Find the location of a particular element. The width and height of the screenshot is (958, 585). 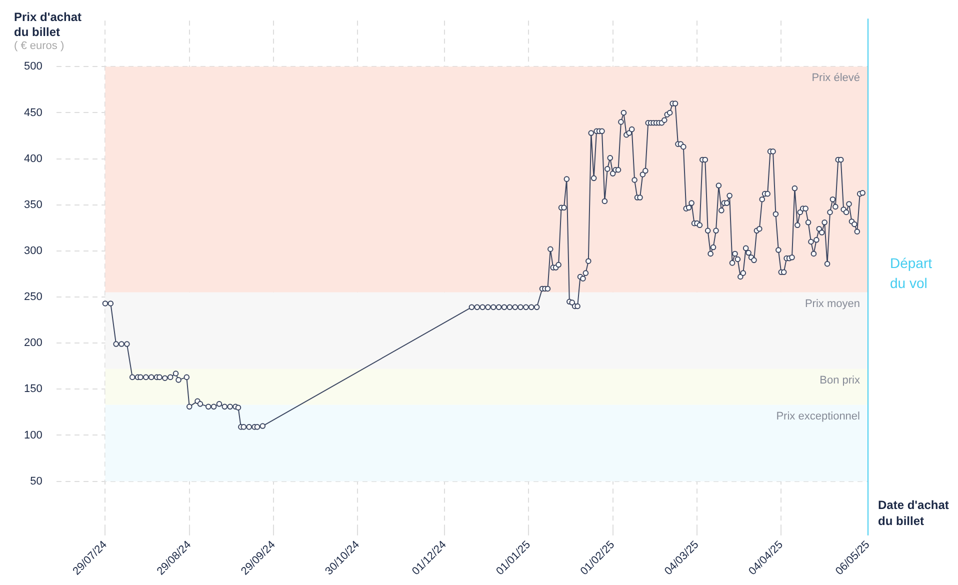

band-label: Prix élevé is located at coordinates (836, 78).